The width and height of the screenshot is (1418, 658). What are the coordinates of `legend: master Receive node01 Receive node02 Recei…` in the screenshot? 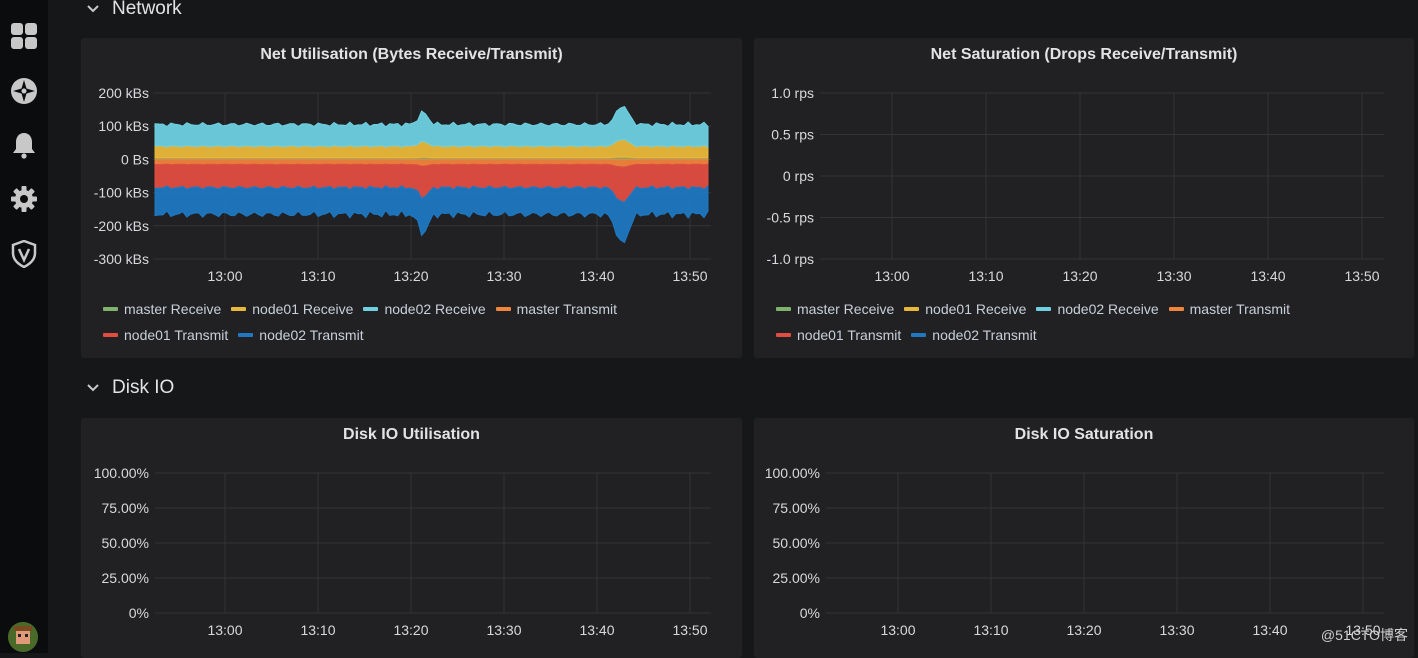 It's located at (1076, 322).